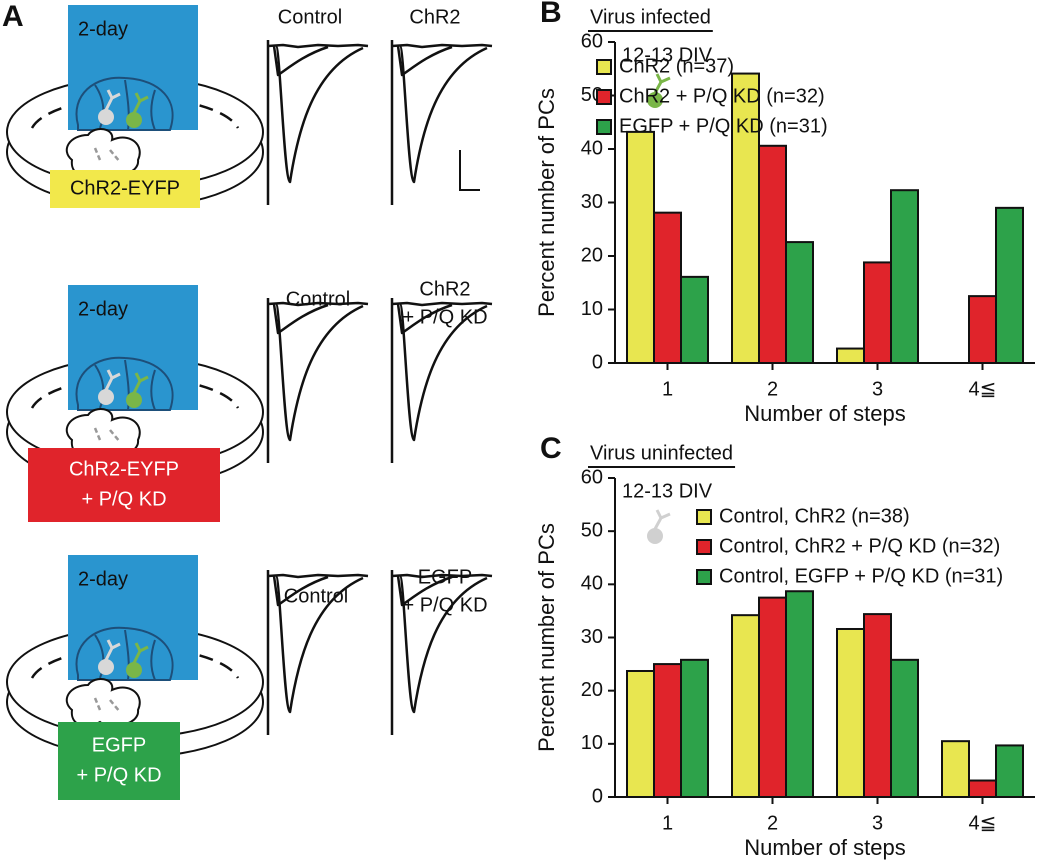 The width and height of the screenshot is (1050, 868). What do you see at coordinates (445, 577) in the screenshot?
I see `trace-label: EGFP` at bounding box center [445, 577].